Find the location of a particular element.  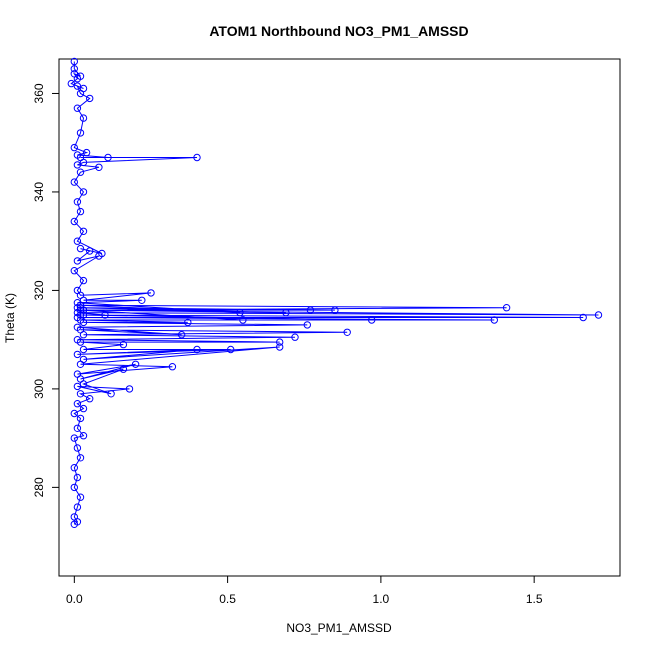

x-tick-label: 1.5 is located at coordinates (534, 599).